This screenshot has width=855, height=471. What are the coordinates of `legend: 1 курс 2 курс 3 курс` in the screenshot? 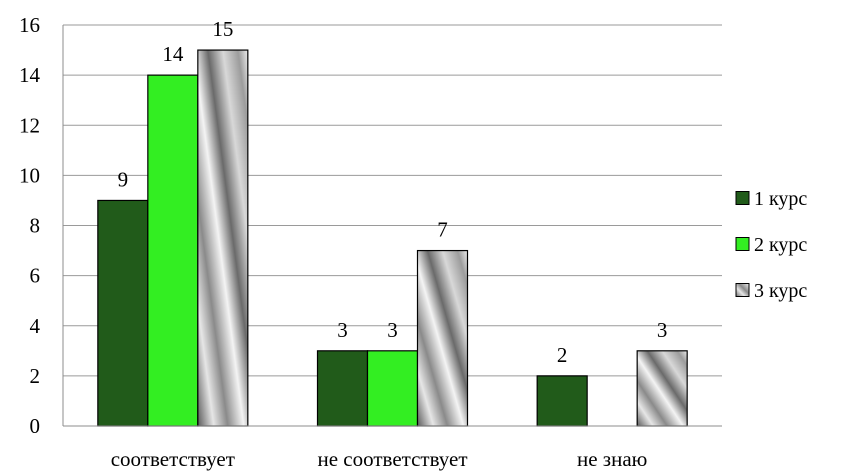 It's located at (771, 245).